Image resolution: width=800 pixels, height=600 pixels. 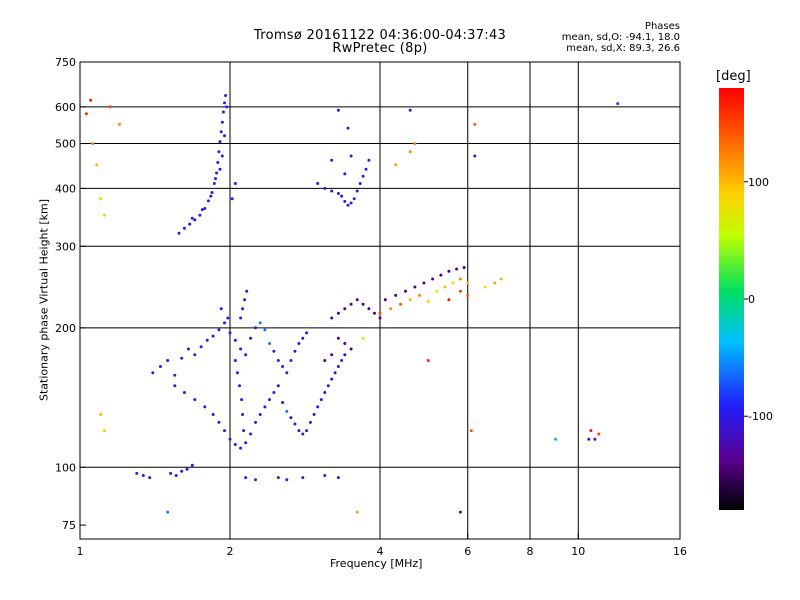 What do you see at coordinates (380, 35) in the screenshot?
I see `chart-title: Tromsø 20161122 04:36:00-04:37:43` at bounding box center [380, 35].